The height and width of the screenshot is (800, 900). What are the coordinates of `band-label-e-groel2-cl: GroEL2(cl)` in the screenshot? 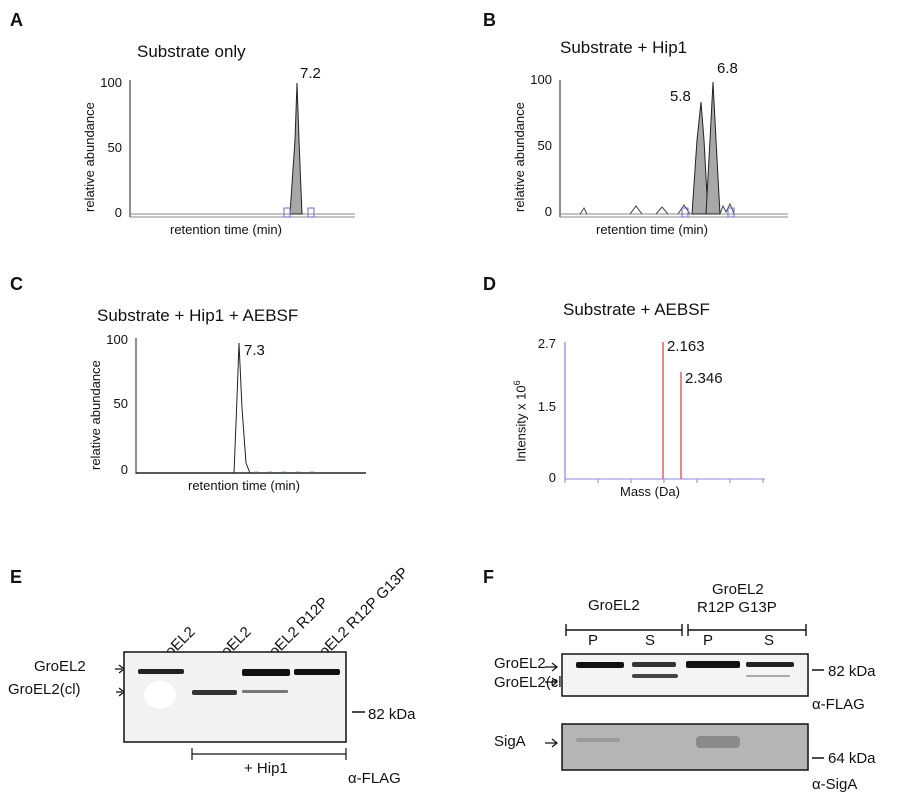 It's located at (44, 689).